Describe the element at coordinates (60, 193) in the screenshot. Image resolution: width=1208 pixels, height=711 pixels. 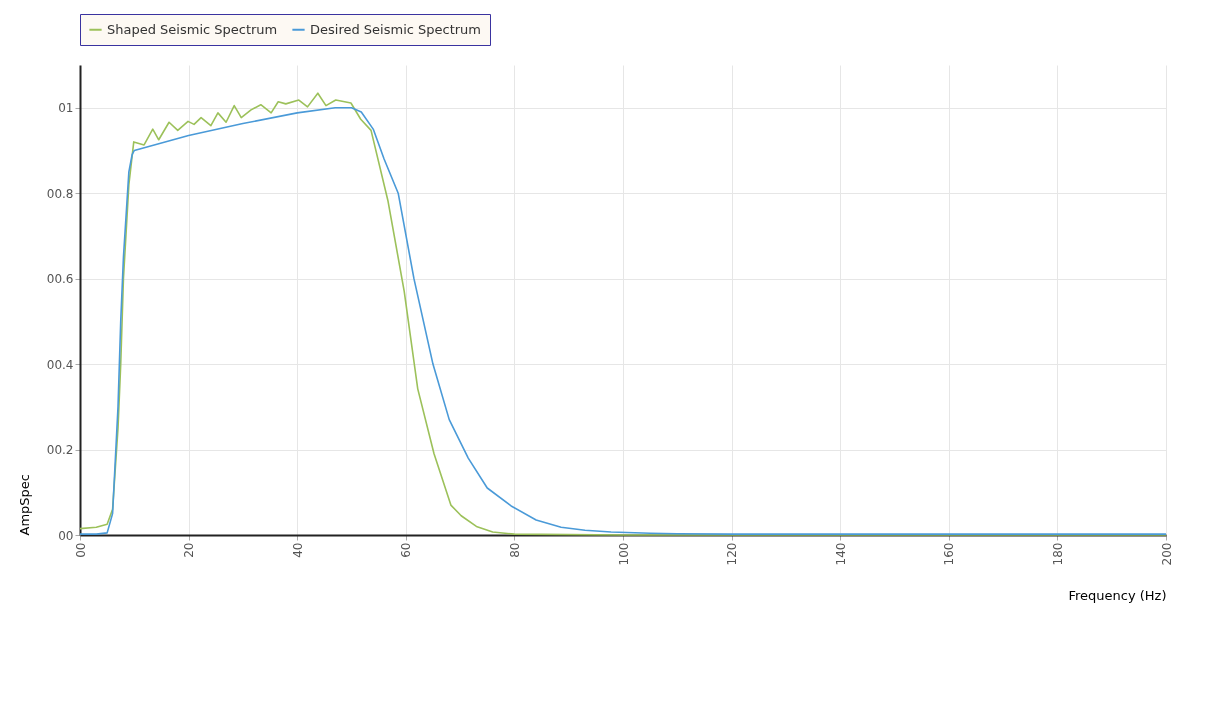
I see `y-tick-label: 00.8` at that location.